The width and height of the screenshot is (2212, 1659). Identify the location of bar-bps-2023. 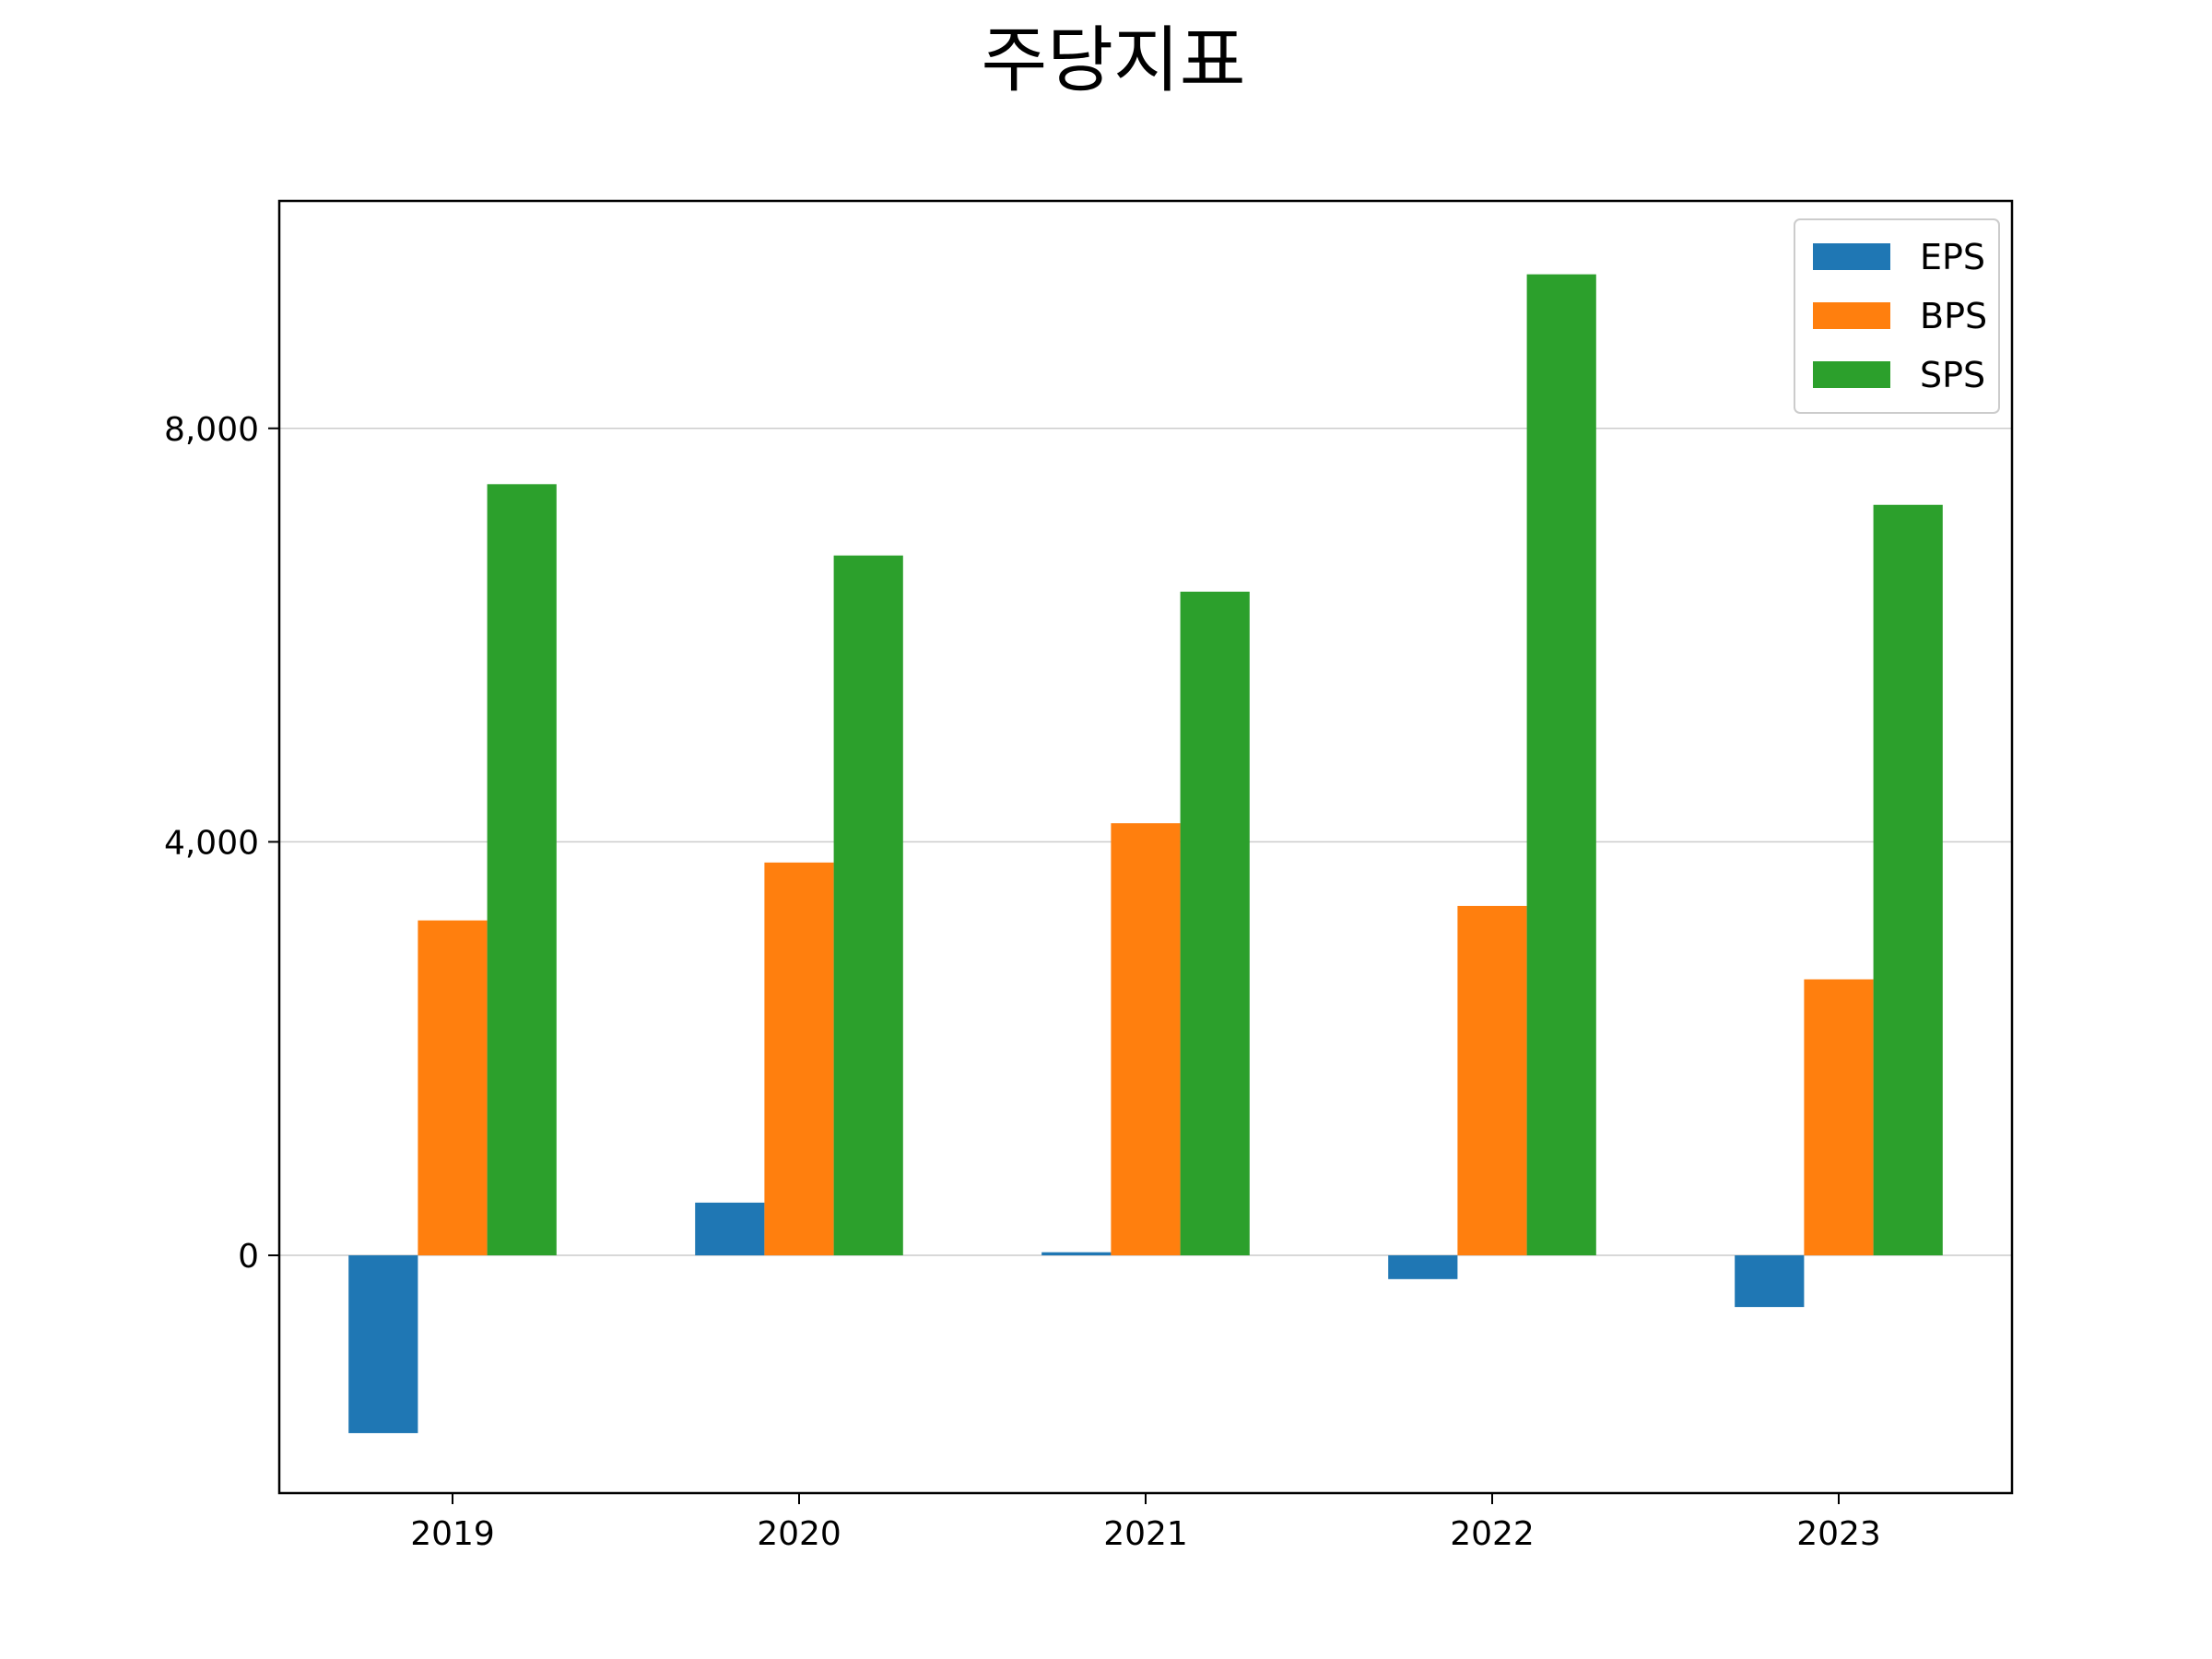
(1839, 1117).